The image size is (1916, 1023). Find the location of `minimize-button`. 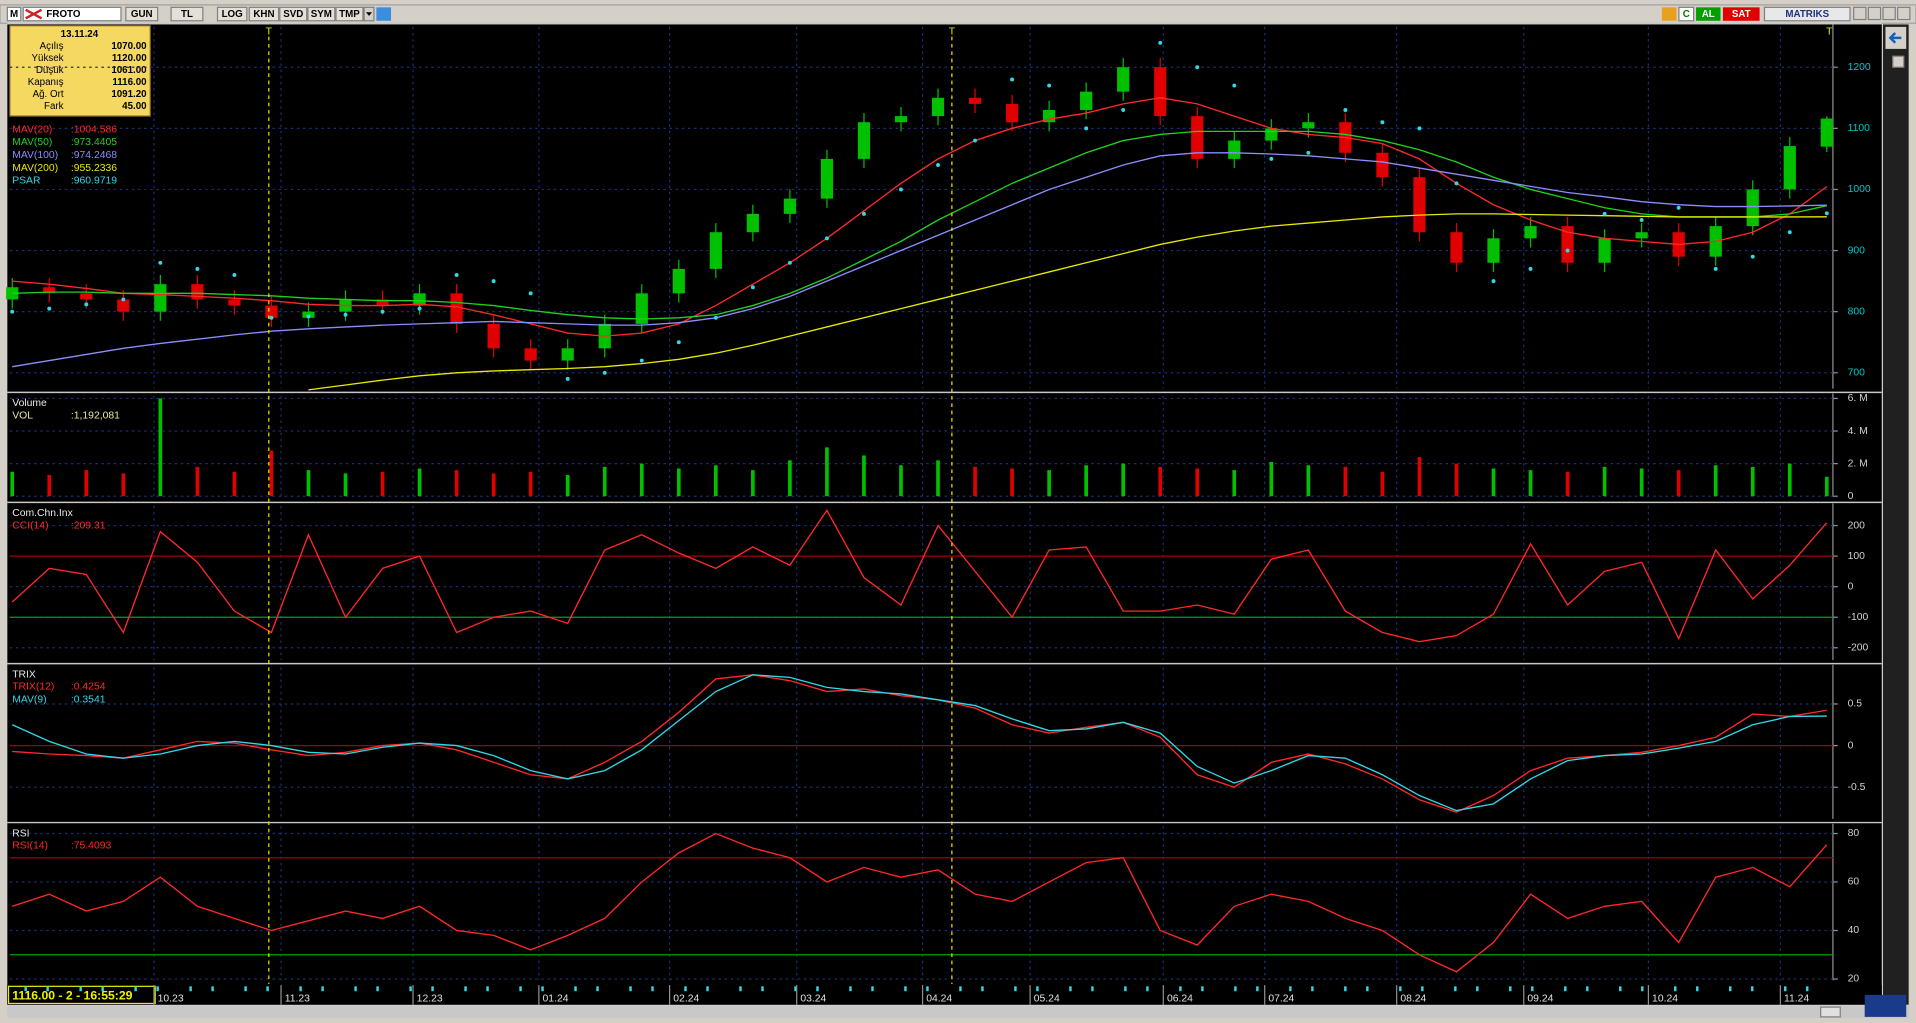

minimize-button is located at coordinates (1860, 13).